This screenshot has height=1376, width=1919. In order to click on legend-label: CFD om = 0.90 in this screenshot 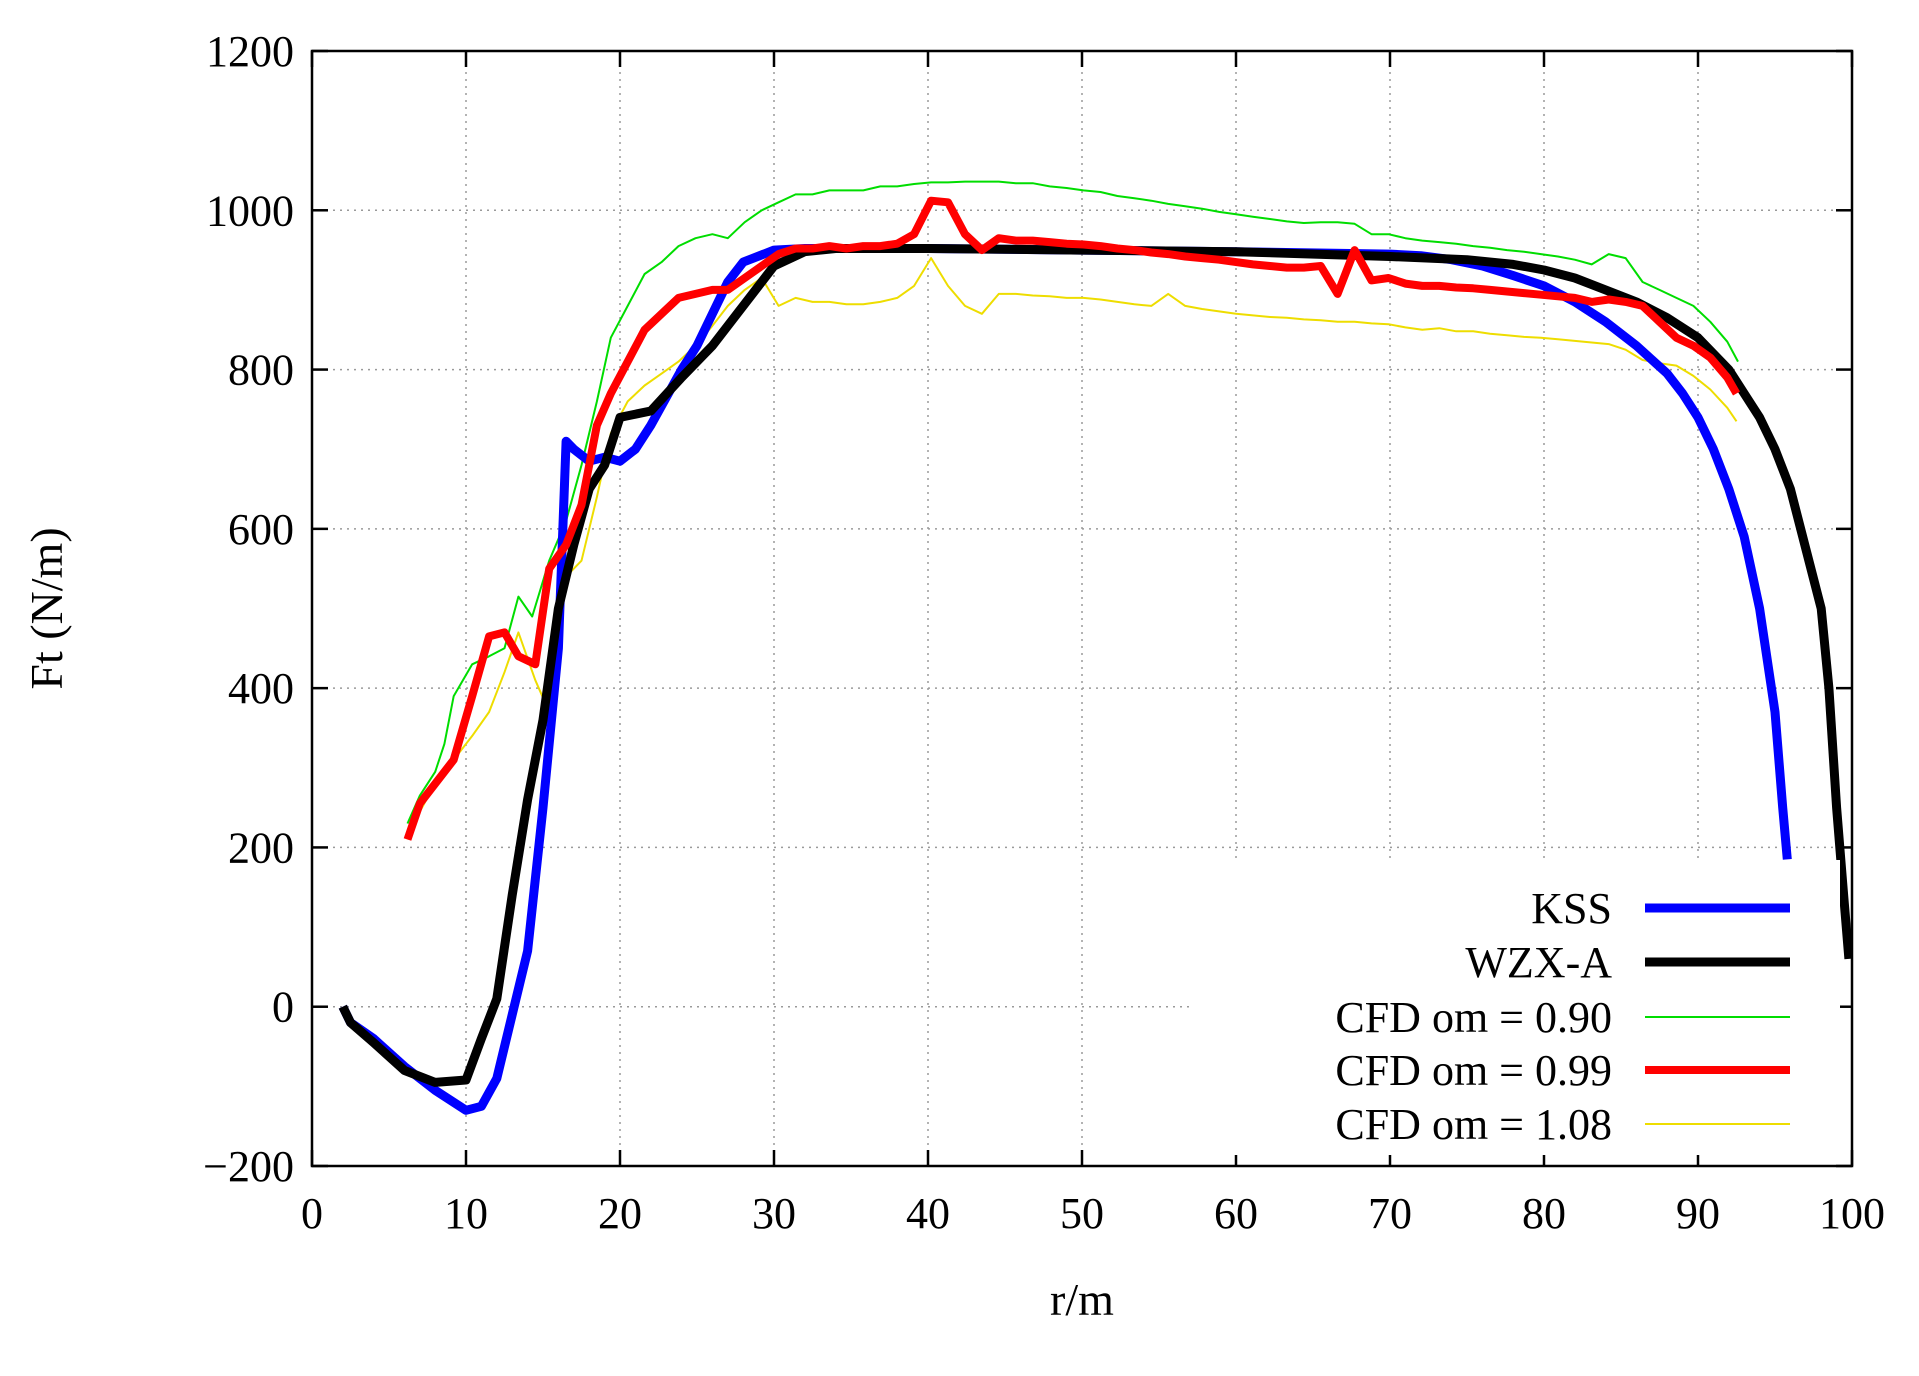, I will do `click(1473, 1017)`.